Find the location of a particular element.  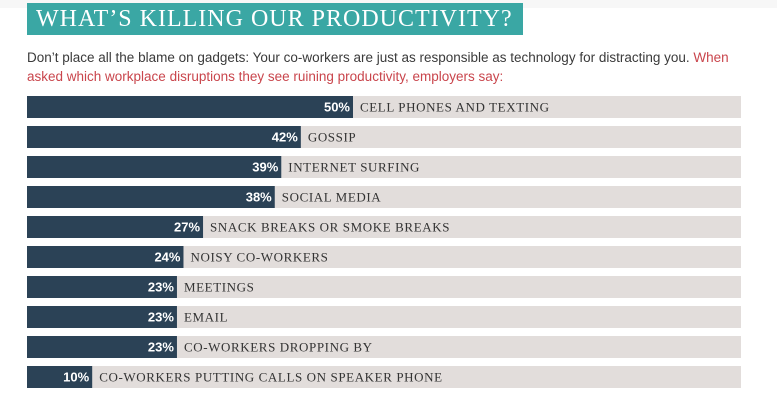

bar-row: 23% CO-WORKERS DROPPING BY is located at coordinates (384, 347).